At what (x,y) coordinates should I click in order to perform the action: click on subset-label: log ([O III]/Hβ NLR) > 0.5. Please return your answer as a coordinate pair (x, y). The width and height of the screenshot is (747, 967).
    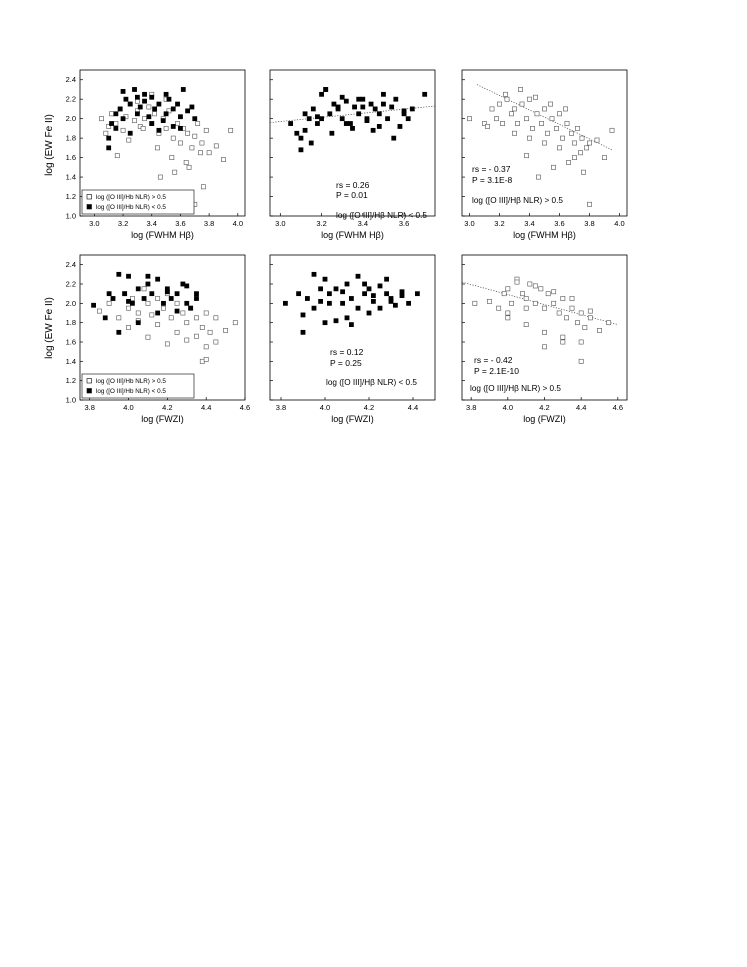
    Looking at the image, I should click on (515, 388).